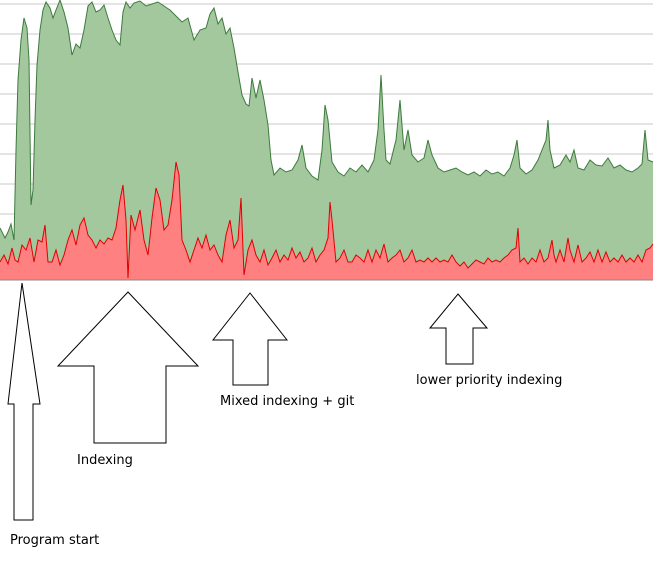 This screenshot has width=658, height=566. I want to click on arrow-lower-priority-indexing, so click(458, 329).